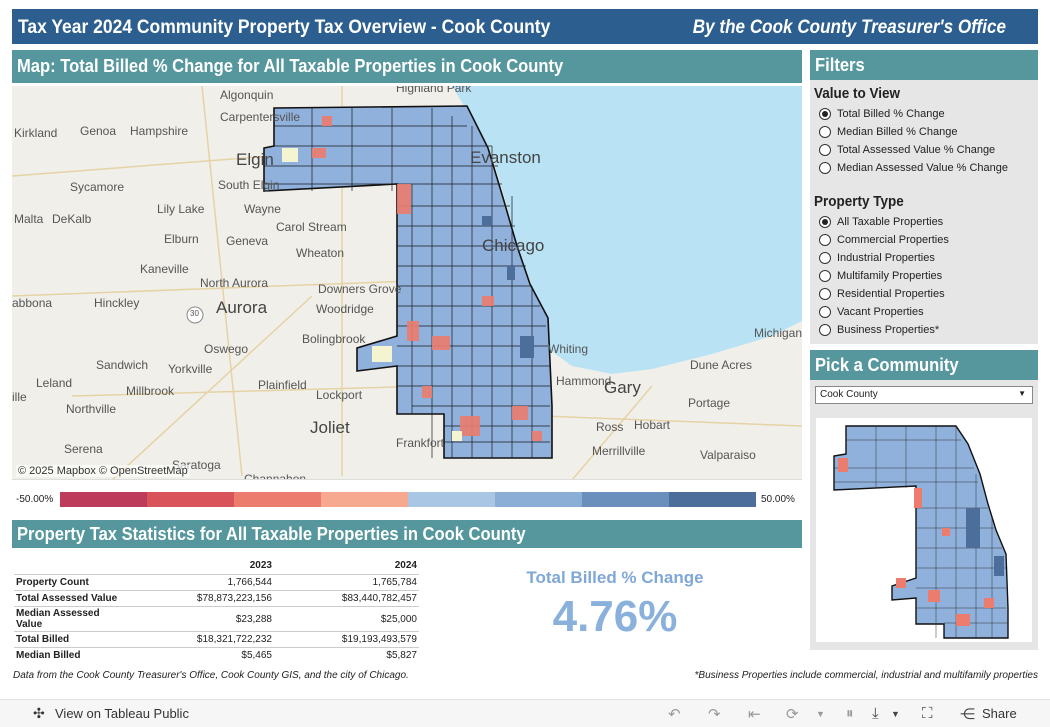  What do you see at coordinates (117, 303) in the screenshot?
I see `map-label: Hinckley` at bounding box center [117, 303].